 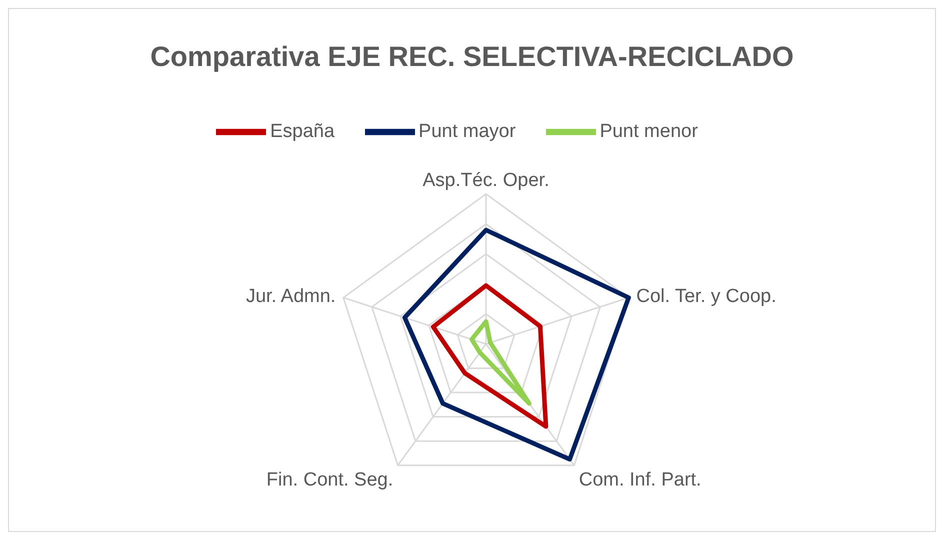 What do you see at coordinates (291, 296) in the screenshot?
I see `spoke-label: Jur. Admn.` at bounding box center [291, 296].